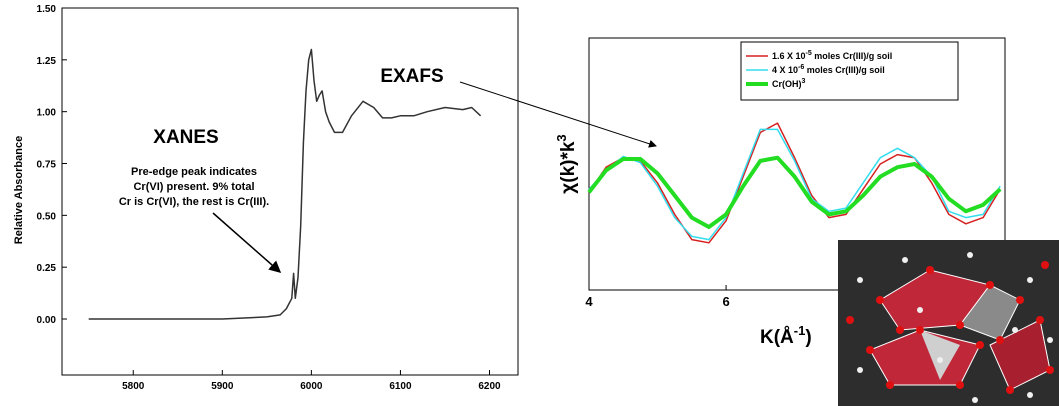 Image resolution: width=1059 pixels, height=406 pixels. Describe the element at coordinates (489, 386) in the screenshot. I see `x-tick-label: 6200` at that location.